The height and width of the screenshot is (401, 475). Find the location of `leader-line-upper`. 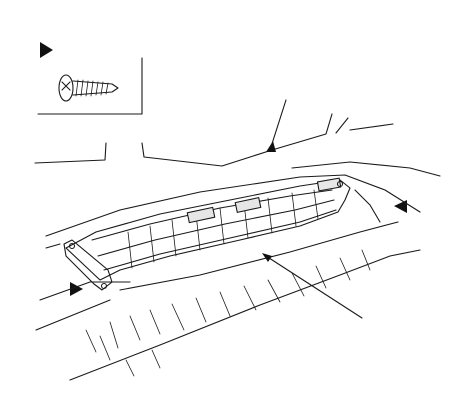

leader-line-upper is located at coordinates (276, 125).